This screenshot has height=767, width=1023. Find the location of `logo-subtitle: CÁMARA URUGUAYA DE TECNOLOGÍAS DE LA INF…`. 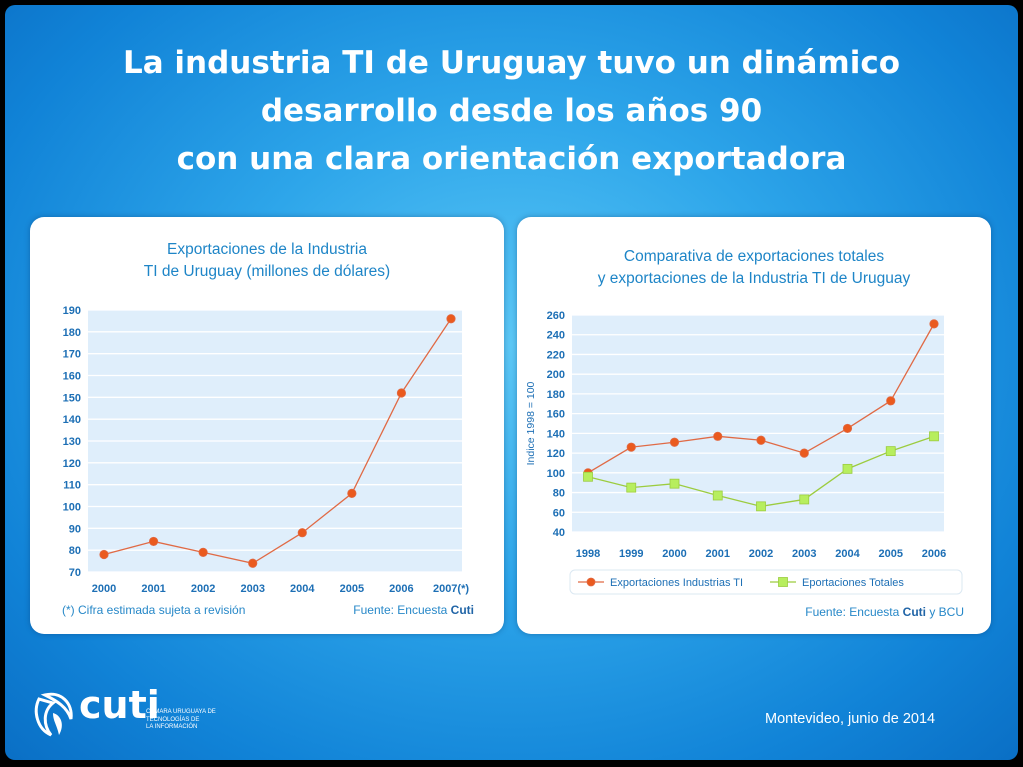

logo-subtitle: CÁMARA URUGUAYA DE TECNOLOGÍAS DE LA INF… is located at coordinates (181, 720).